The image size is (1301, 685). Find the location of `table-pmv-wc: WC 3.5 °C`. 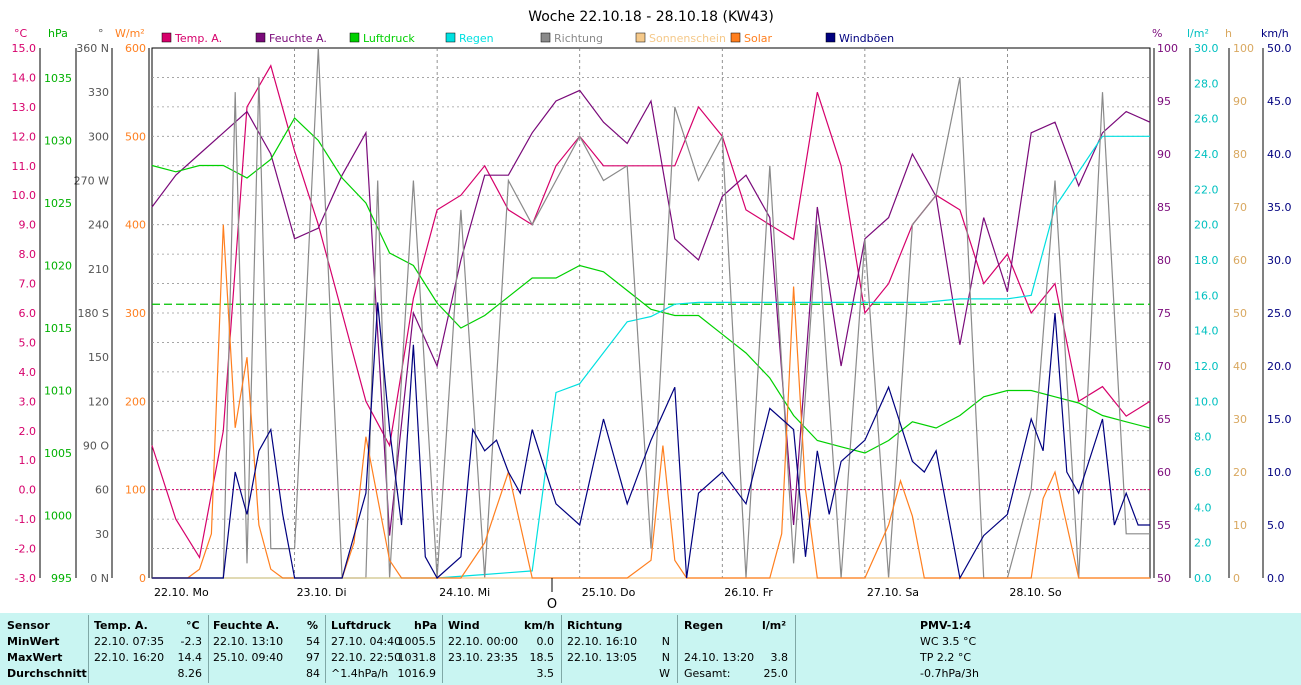

table-pmv-wc: WC 3.5 °C is located at coordinates (948, 641).